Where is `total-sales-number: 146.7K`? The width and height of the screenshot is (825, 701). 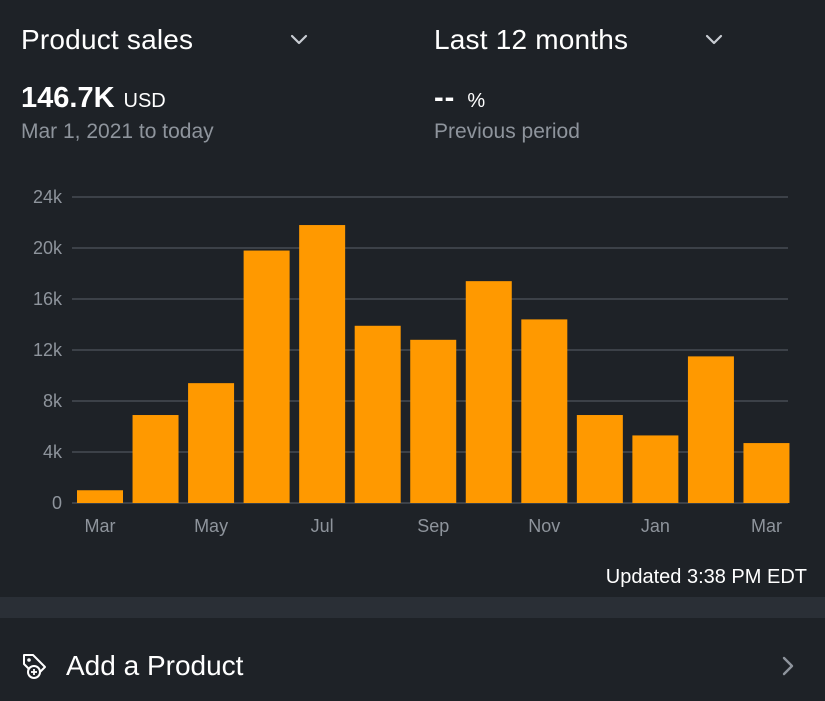 total-sales-number: 146.7K is located at coordinates (68, 98).